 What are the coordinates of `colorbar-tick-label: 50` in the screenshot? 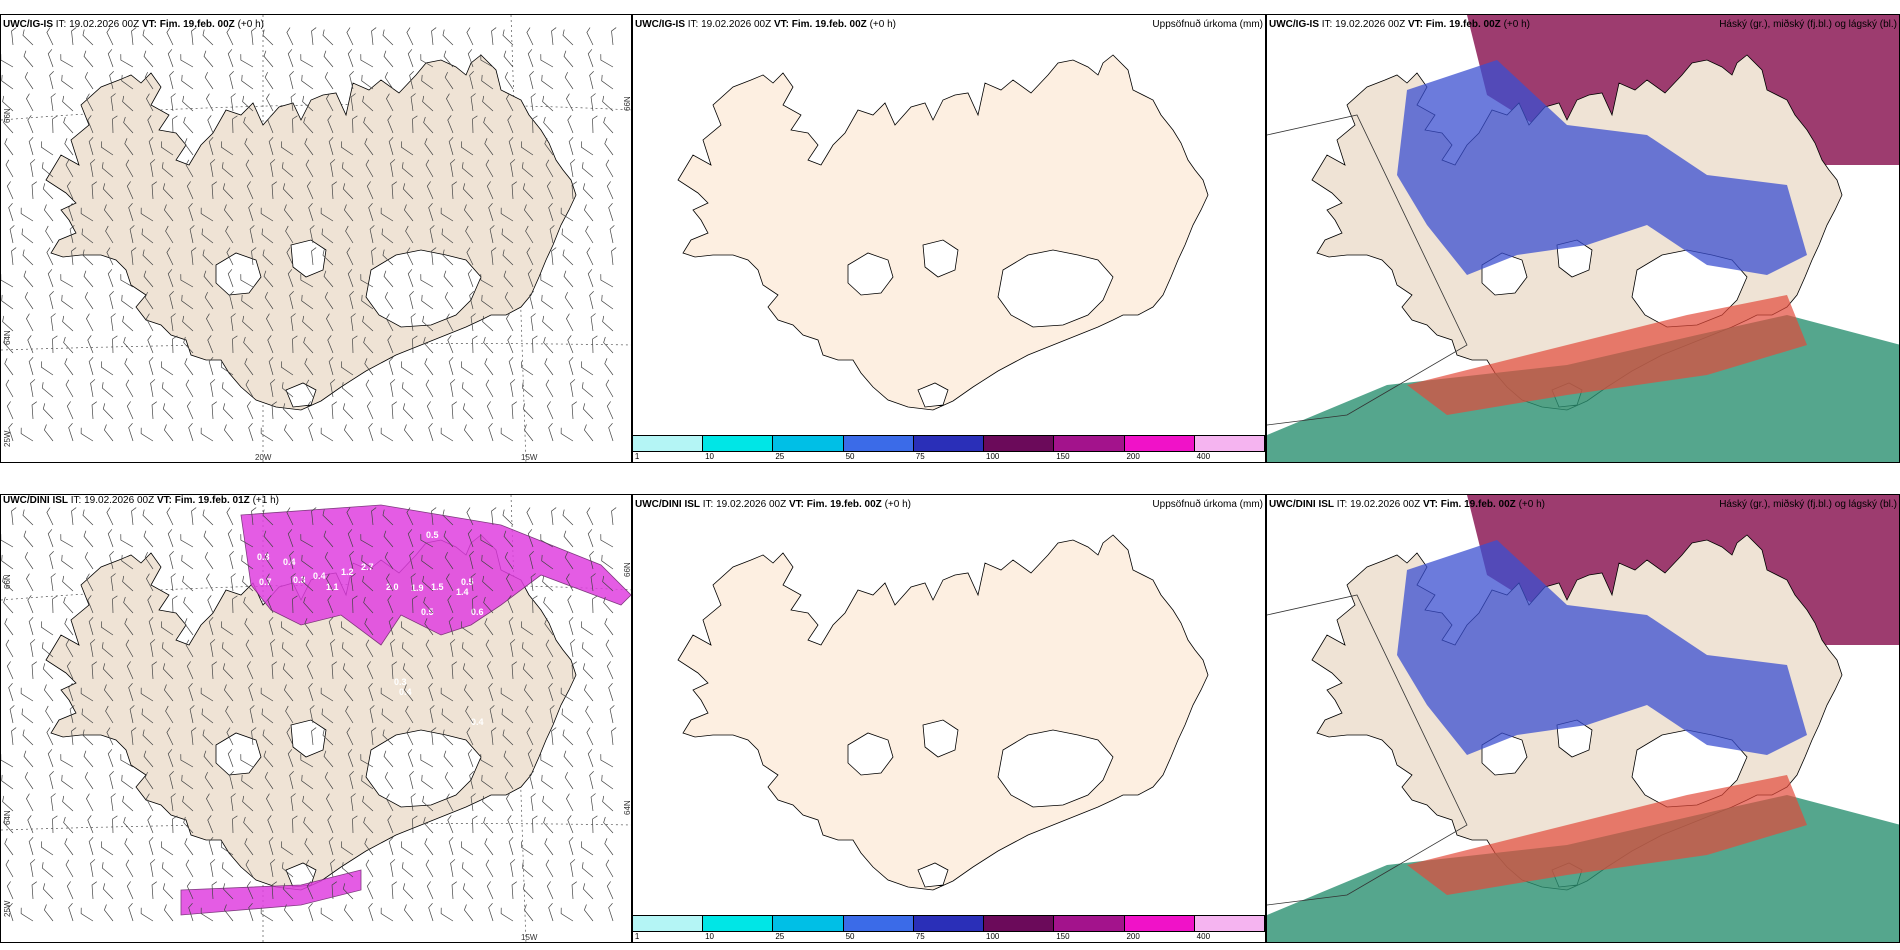 It's located at (850, 456).